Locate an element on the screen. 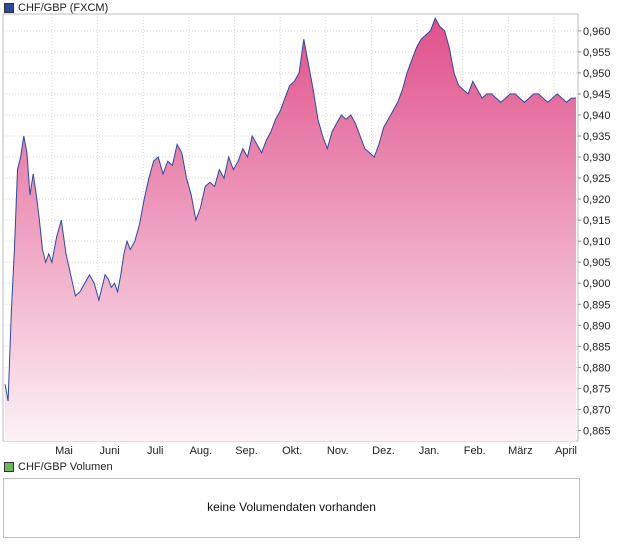 Image resolution: width=620 pixels, height=546 pixels. y-tick-label: 0,865 is located at coordinates (597, 431).